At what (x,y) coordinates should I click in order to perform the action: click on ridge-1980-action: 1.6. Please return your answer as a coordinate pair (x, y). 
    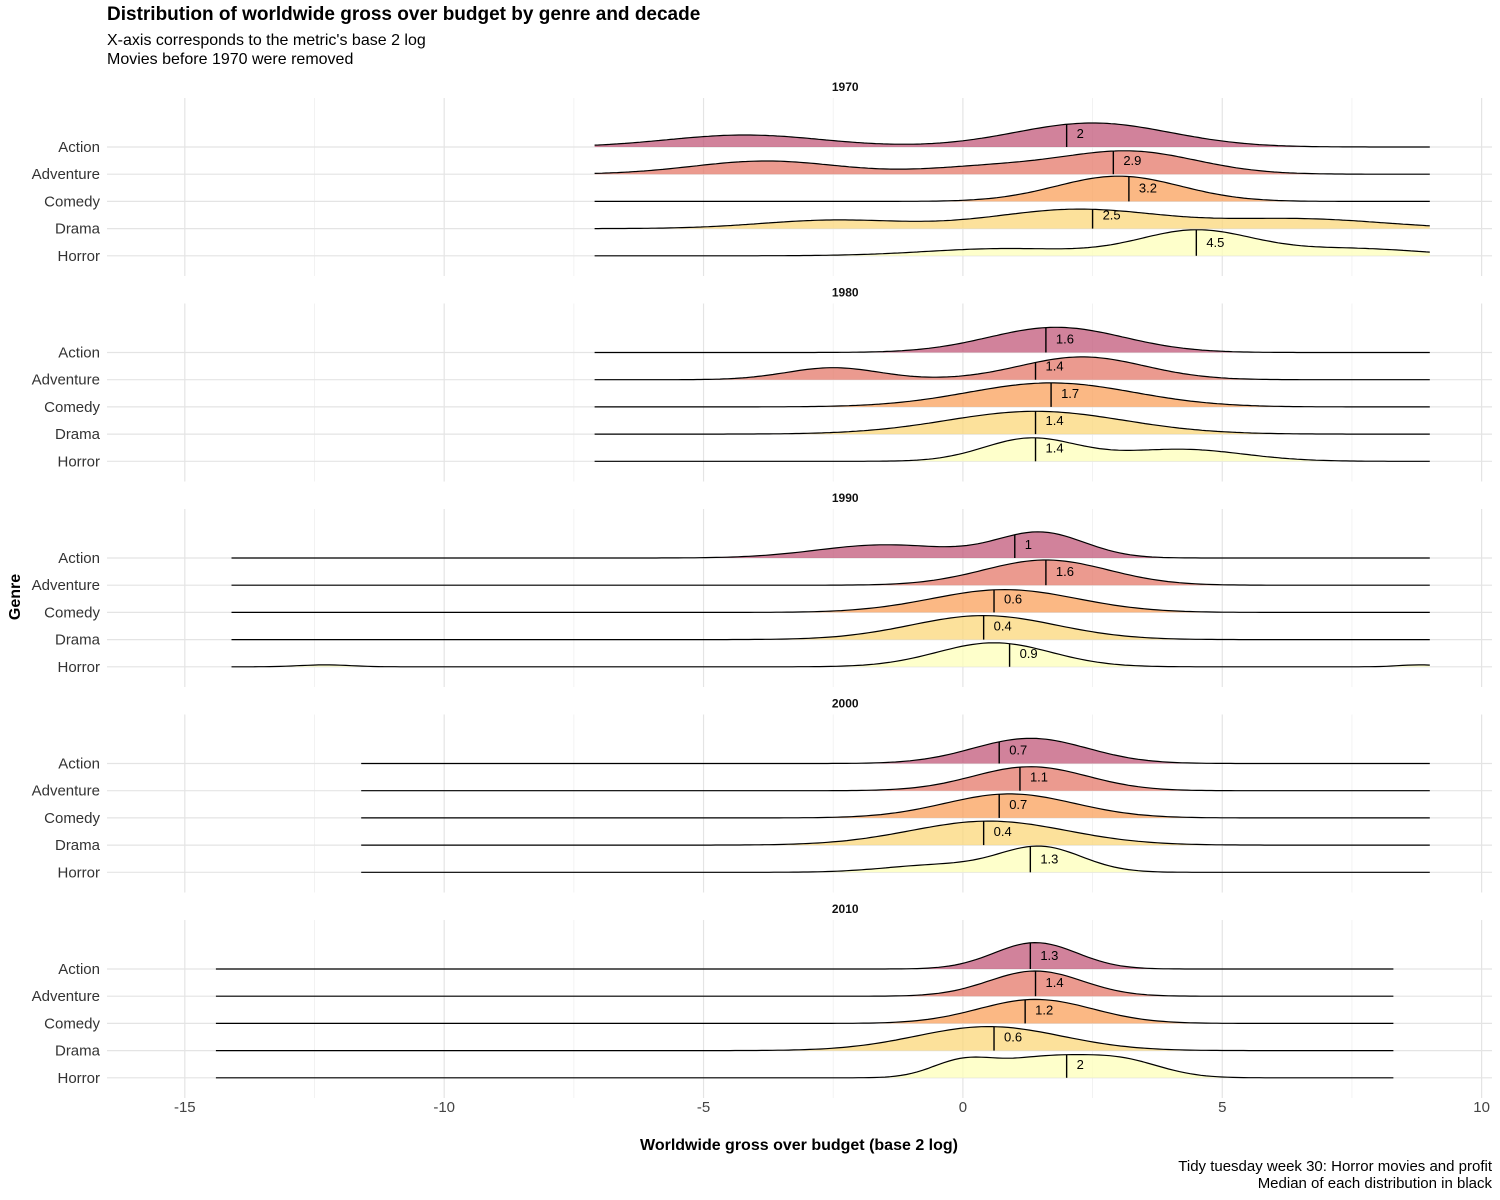
    Looking at the image, I should click on (1012, 340).